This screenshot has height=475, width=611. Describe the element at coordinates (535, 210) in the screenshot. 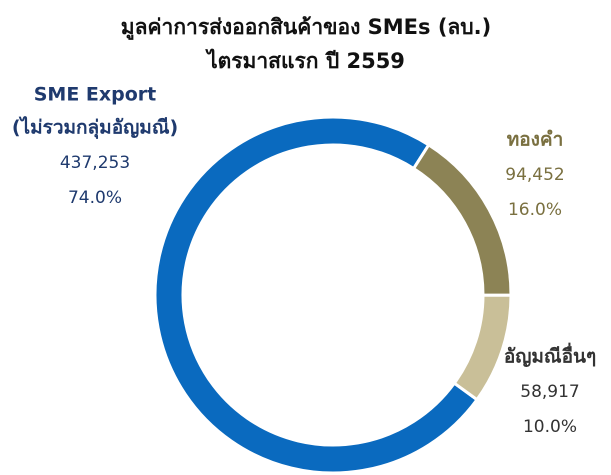

I see `percentage-label: 16.0%` at that location.